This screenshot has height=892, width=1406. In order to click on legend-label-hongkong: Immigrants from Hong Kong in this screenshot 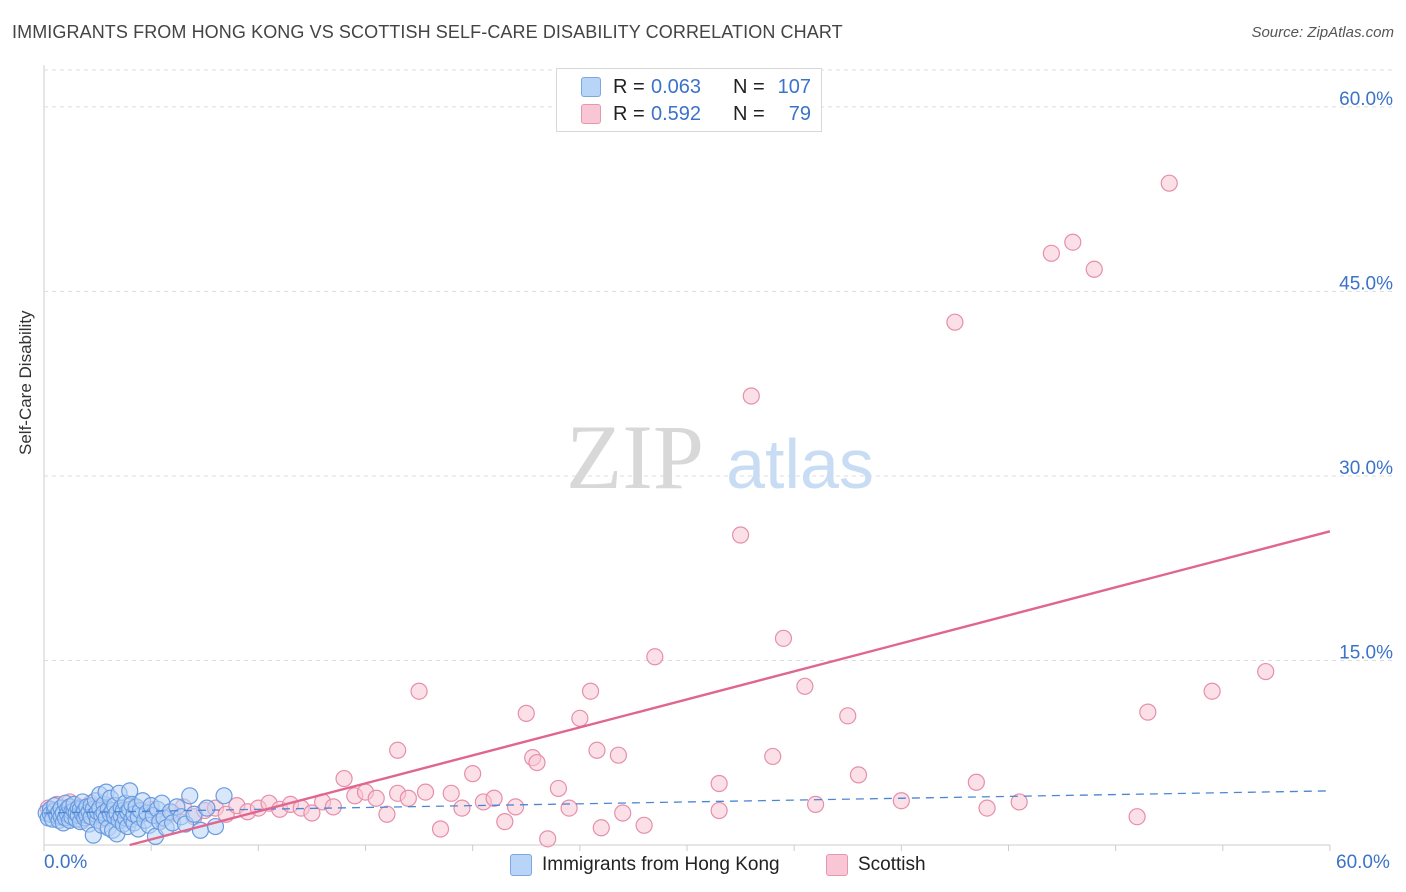, I will do `click(661, 864)`.